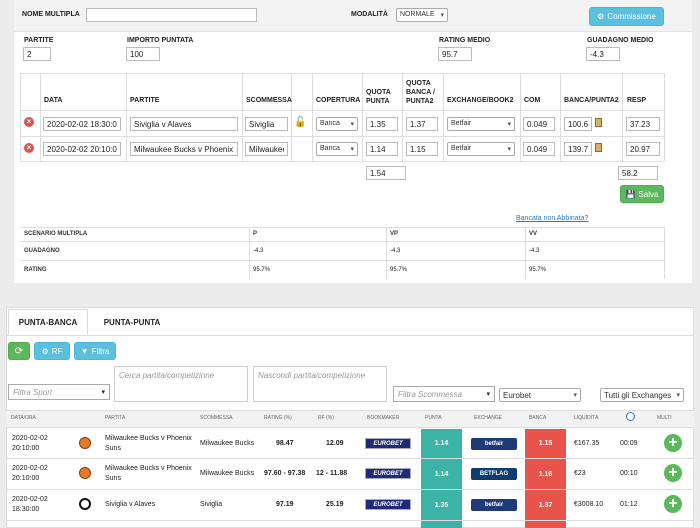 This screenshot has height=528, width=700. What do you see at coordinates (538, 418) in the screenshot?
I see `header-banca: BANCA` at bounding box center [538, 418].